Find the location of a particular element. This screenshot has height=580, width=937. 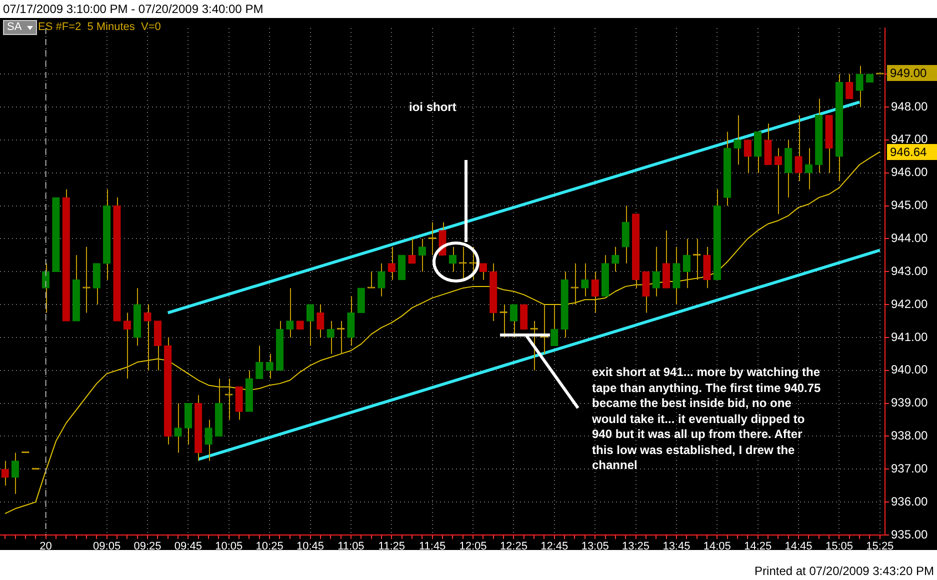

x-tick-label: 09:45 is located at coordinates (188, 546).